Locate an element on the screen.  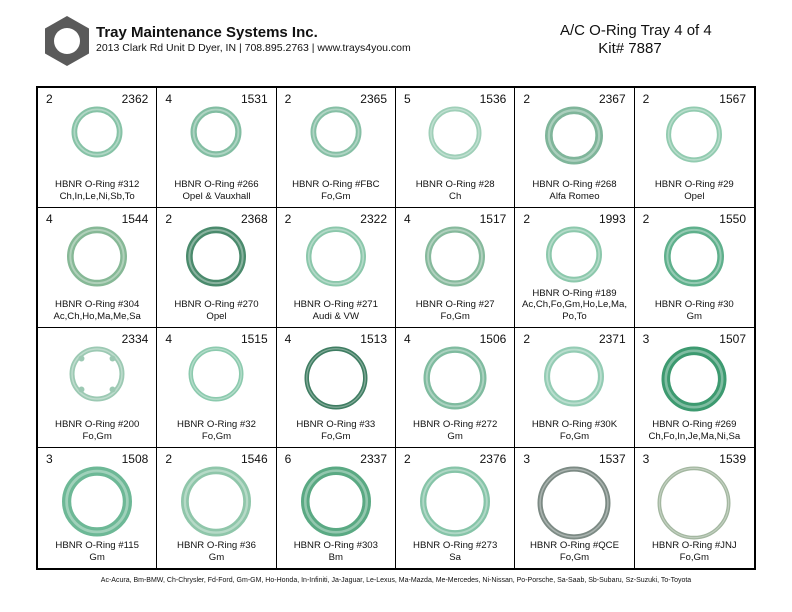
tray-compartment: 3 1539 HBNR O-Ring #JNJ Fo,Gm is located at coordinates (694, 508).